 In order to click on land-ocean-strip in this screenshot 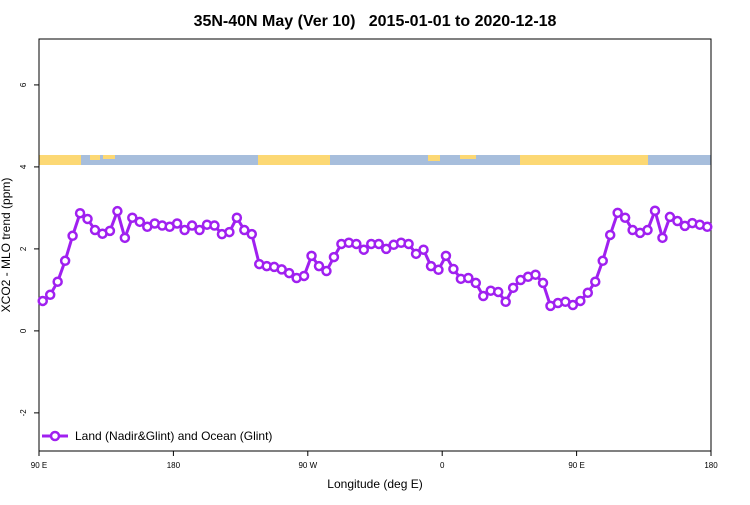, I will do `click(375, 160)`.